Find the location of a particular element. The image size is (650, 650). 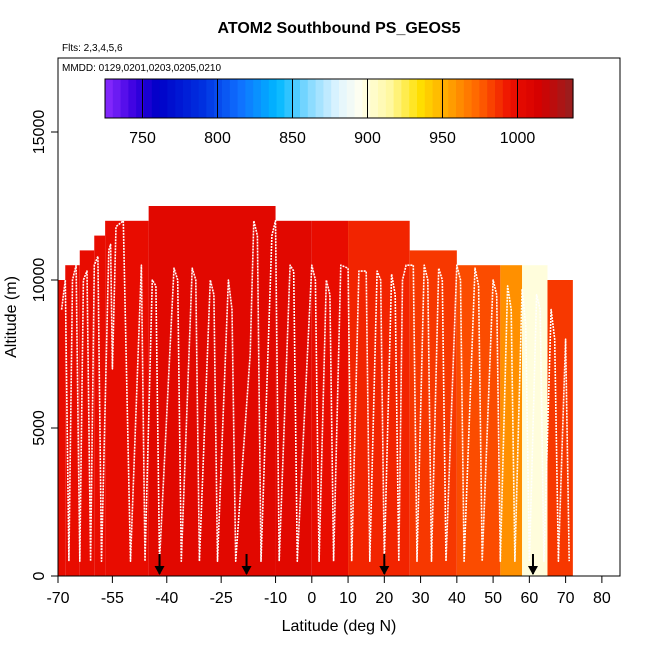

x-tick-label: -40 is located at coordinates (166, 598).